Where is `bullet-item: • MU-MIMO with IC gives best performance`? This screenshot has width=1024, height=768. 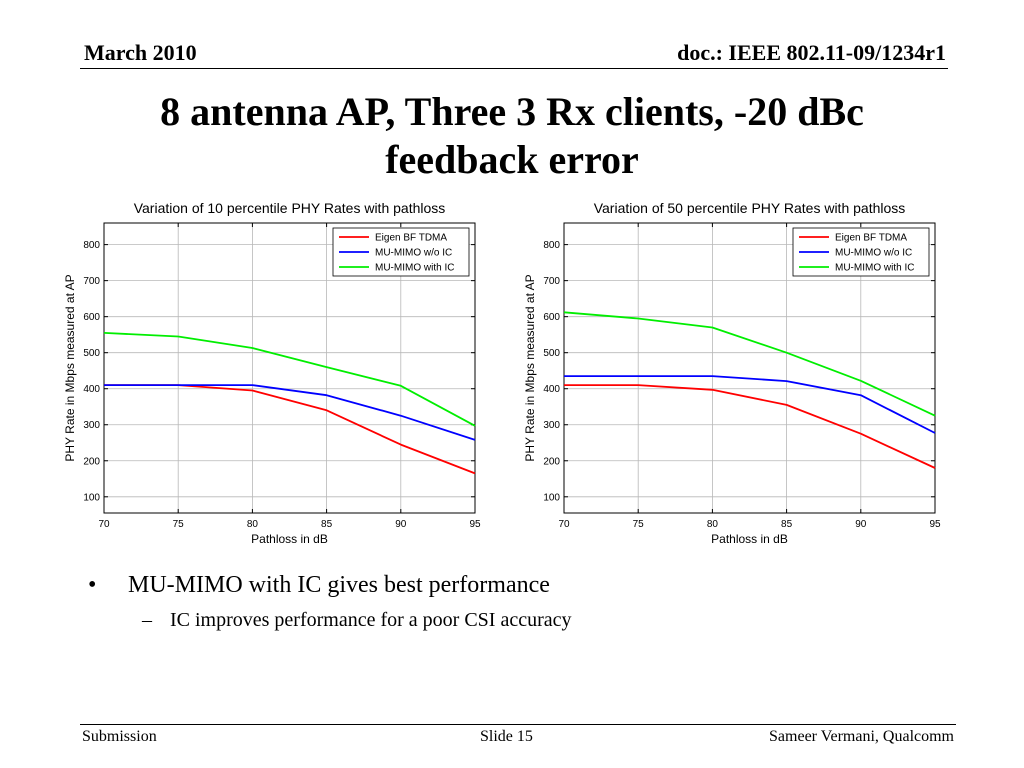 bullet-item: • MU-MIMO with IC gives best performance is located at coordinates (330, 585).